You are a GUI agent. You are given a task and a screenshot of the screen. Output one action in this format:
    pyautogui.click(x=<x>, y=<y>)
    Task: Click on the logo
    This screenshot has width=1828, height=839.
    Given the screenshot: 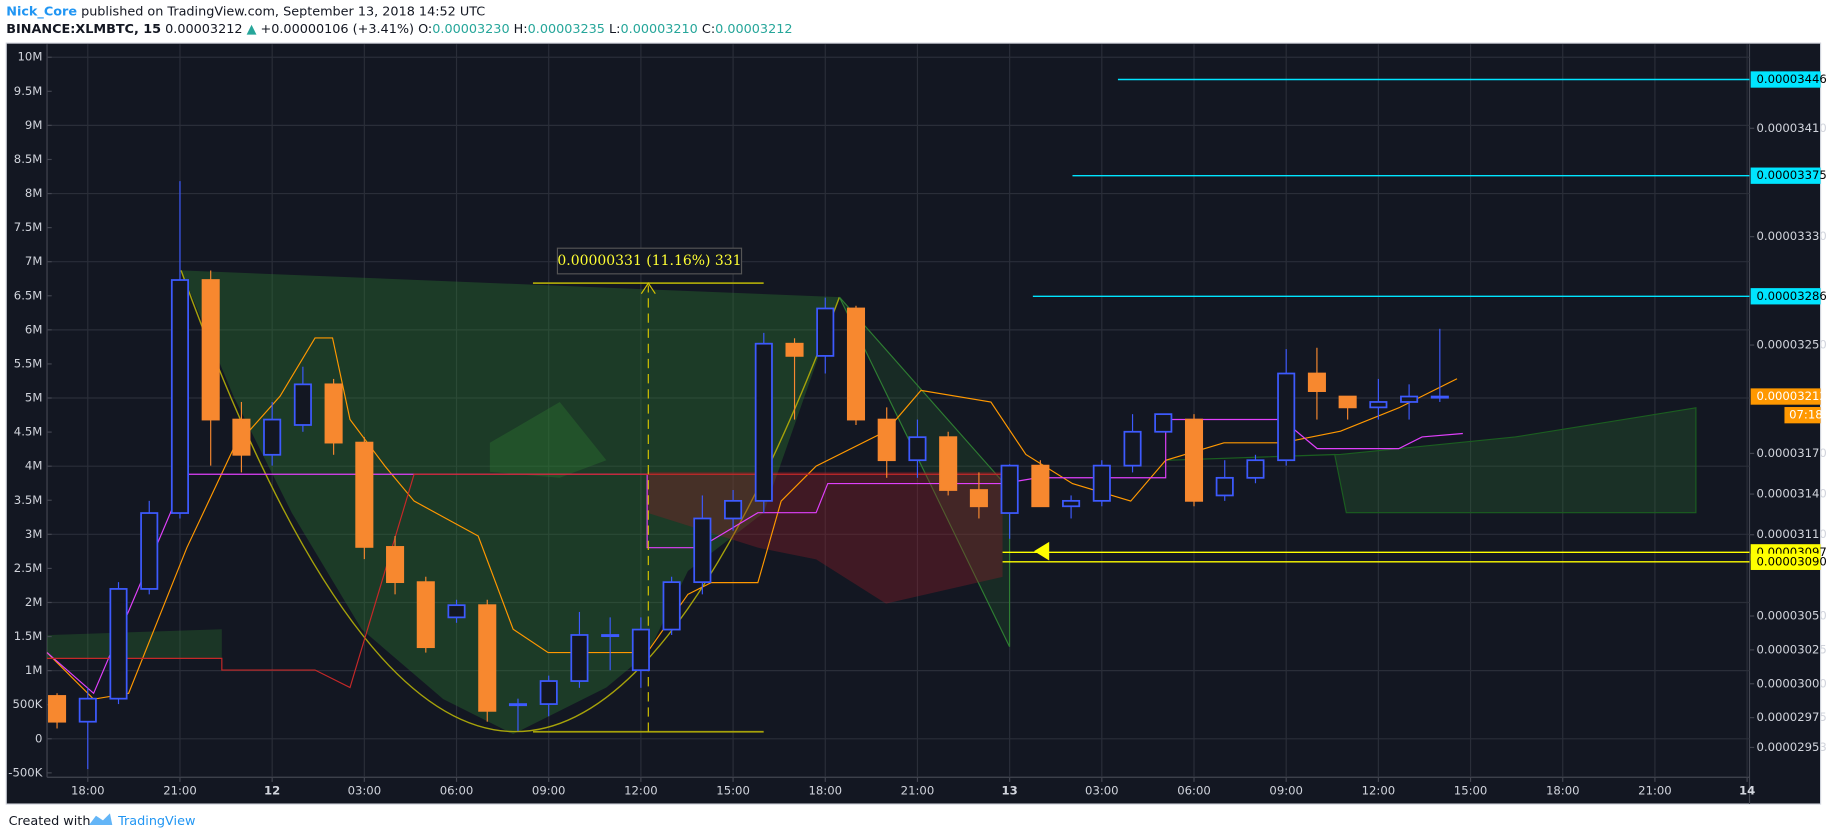 What is the action you would take?
    pyautogui.click(x=100, y=819)
    